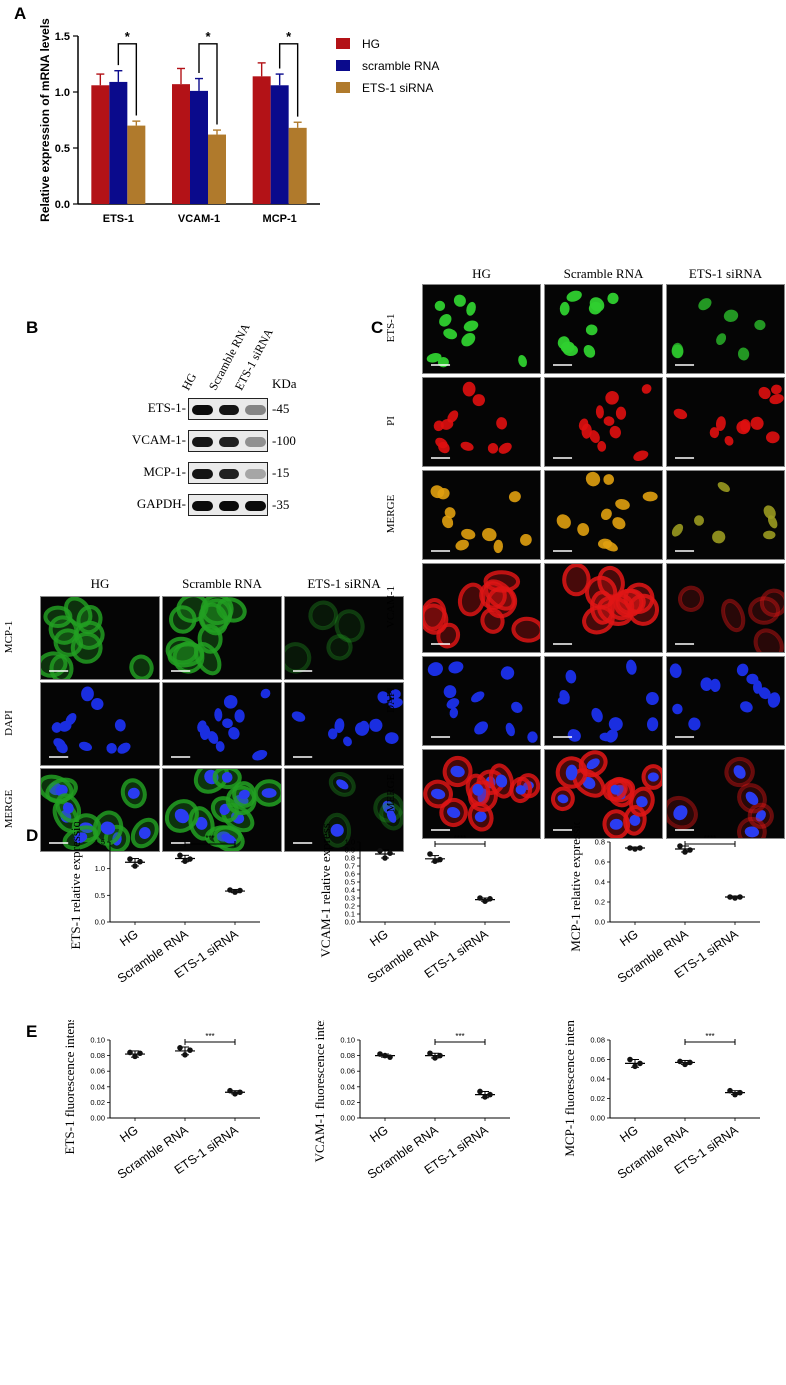 The image size is (786, 1385). What do you see at coordinates (371, 44) in the screenshot?
I see `legend-label: HG` at bounding box center [371, 44].